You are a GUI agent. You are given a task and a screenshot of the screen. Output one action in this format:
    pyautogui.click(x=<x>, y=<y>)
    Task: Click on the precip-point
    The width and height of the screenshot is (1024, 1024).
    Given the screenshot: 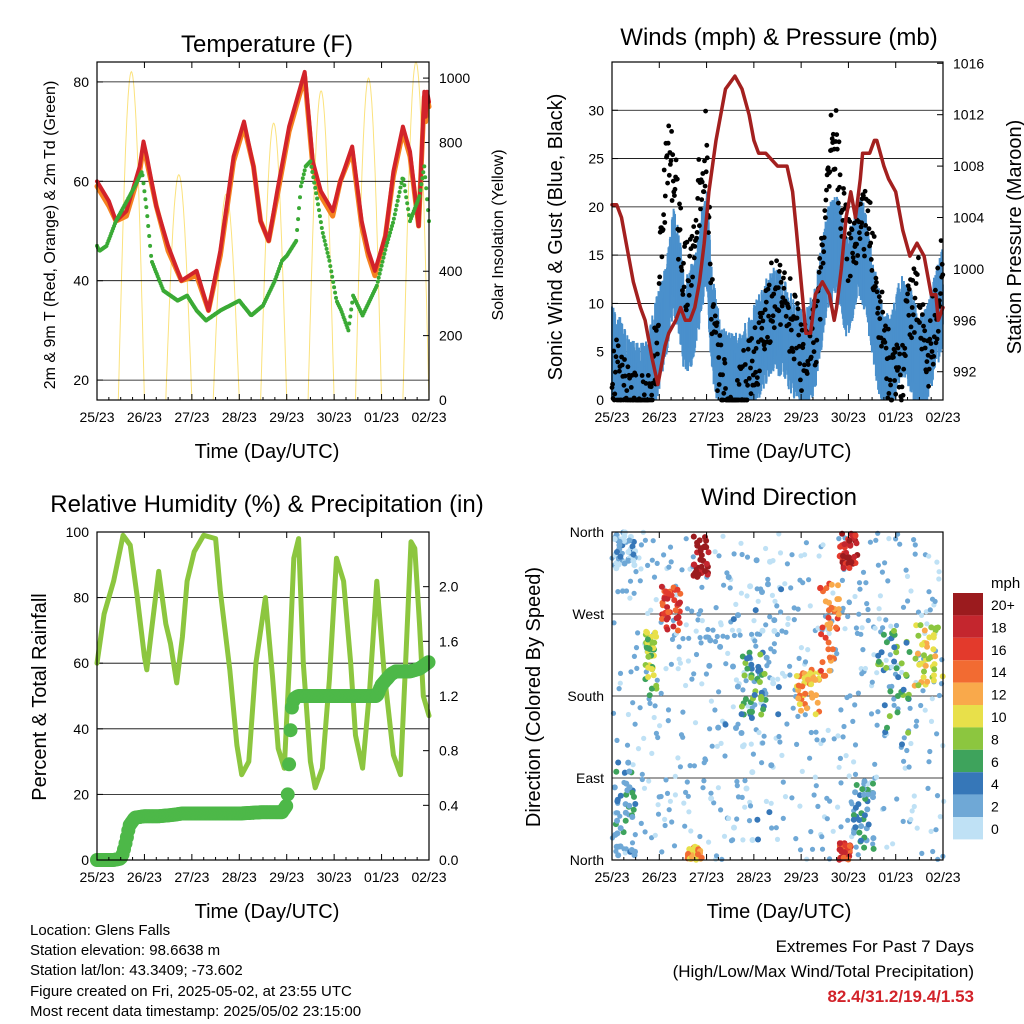 What is the action you would take?
    pyautogui.click(x=286, y=806)
    